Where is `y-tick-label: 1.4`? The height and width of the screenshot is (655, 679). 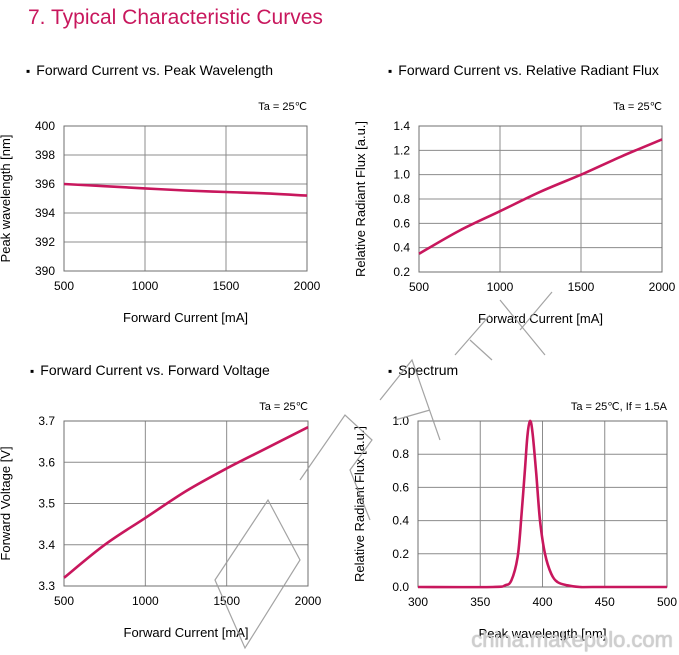
y-tick-label: 1.4 is located at coordinates (401, 126).